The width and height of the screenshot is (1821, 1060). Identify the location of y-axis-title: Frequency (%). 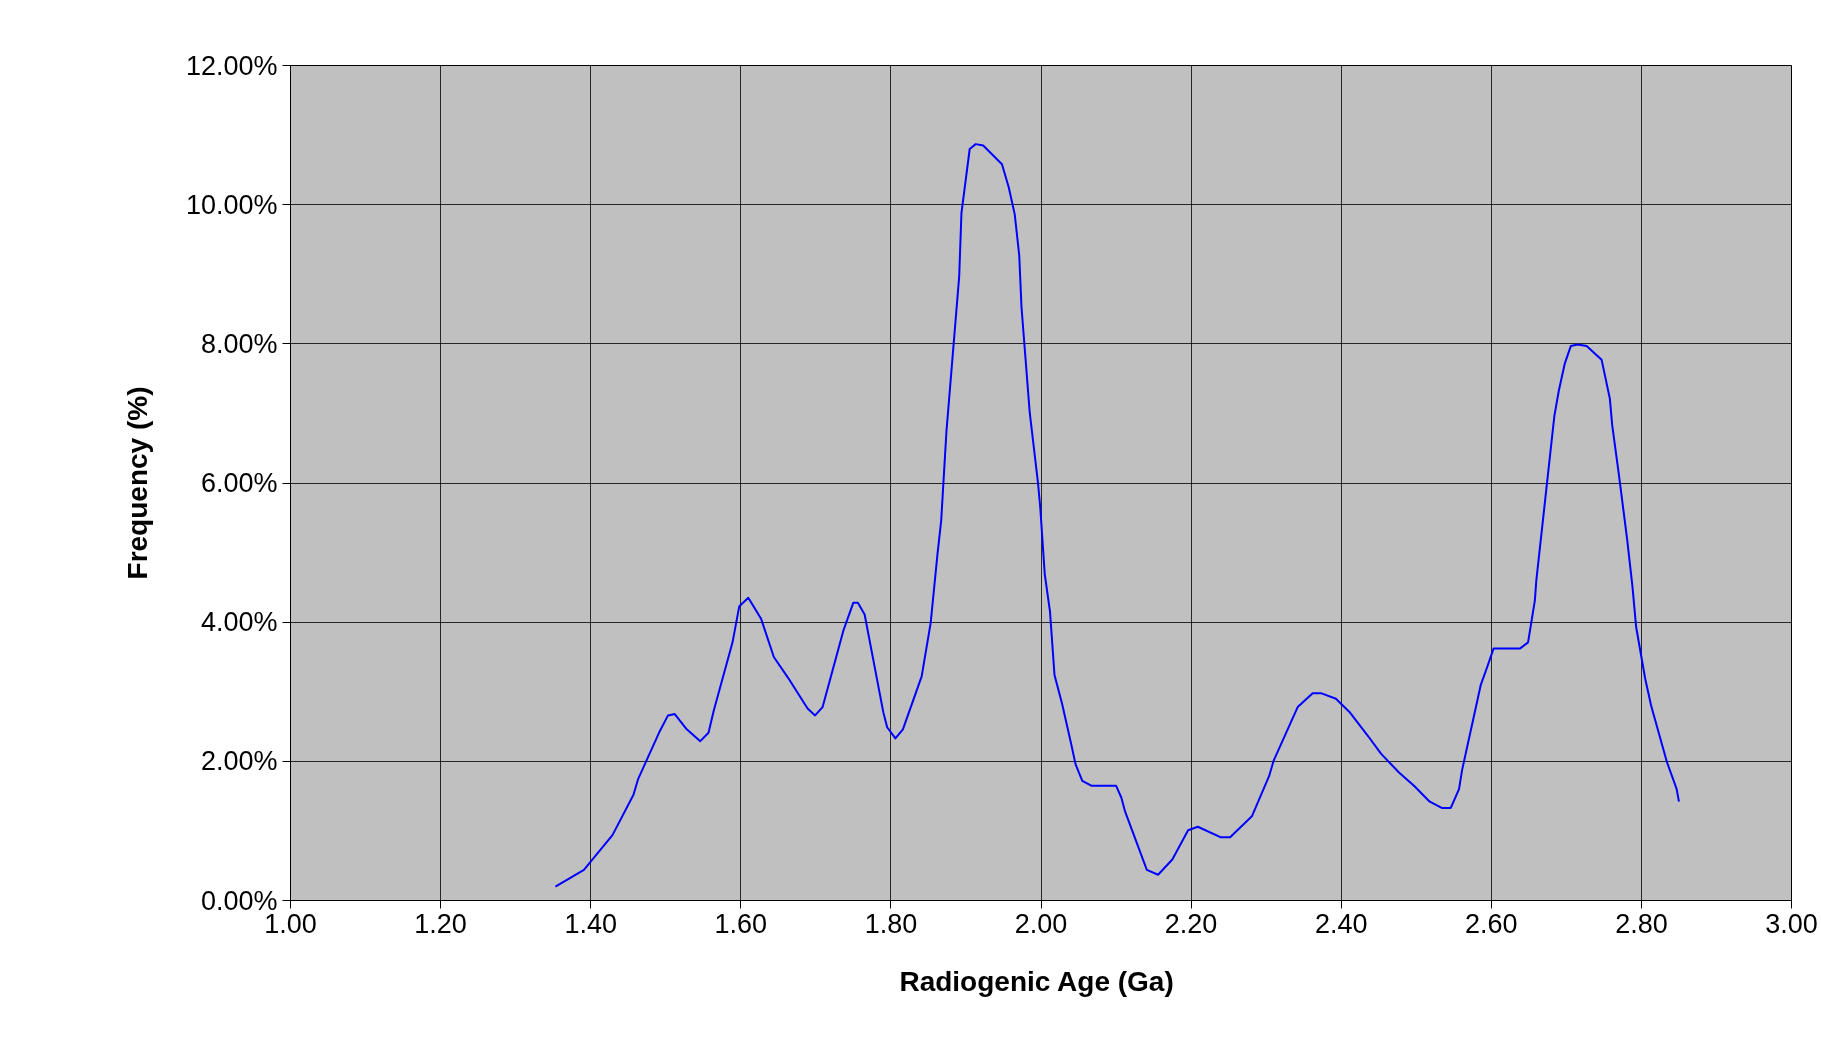
(137, 483).